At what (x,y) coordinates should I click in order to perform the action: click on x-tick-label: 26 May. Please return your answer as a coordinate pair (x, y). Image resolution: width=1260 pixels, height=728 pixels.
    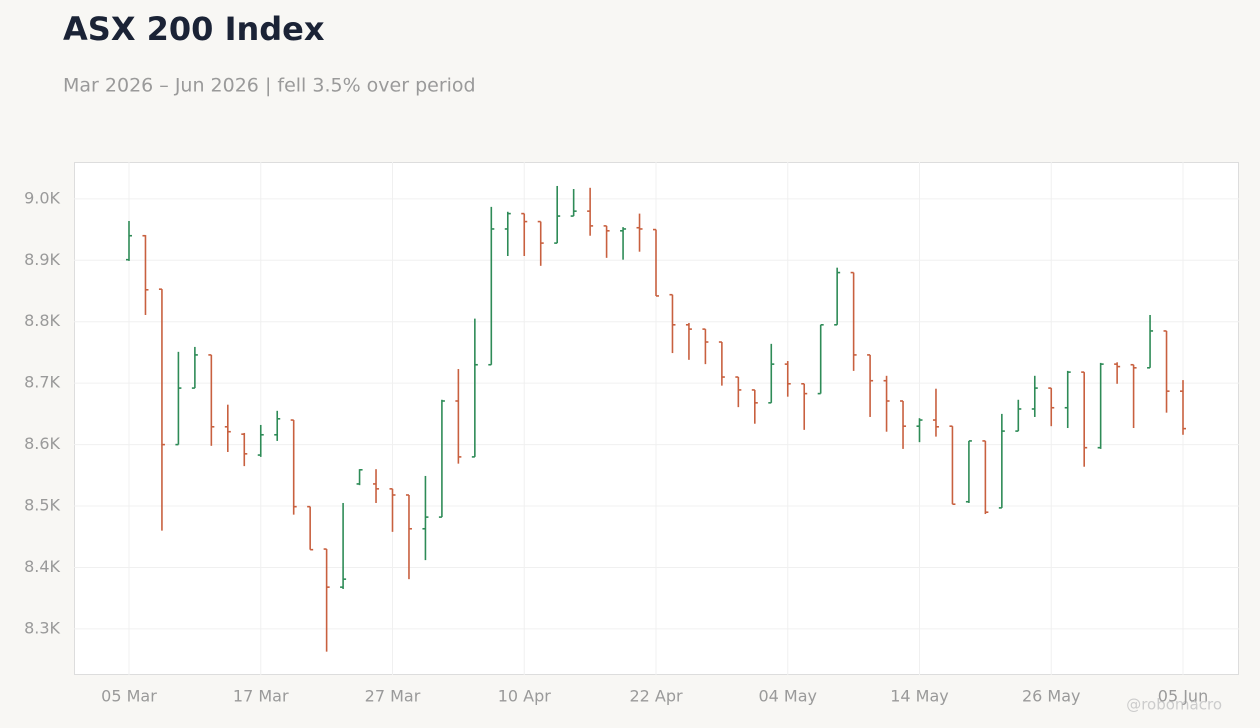
    Looking at the image, I should click on (1051, 696).